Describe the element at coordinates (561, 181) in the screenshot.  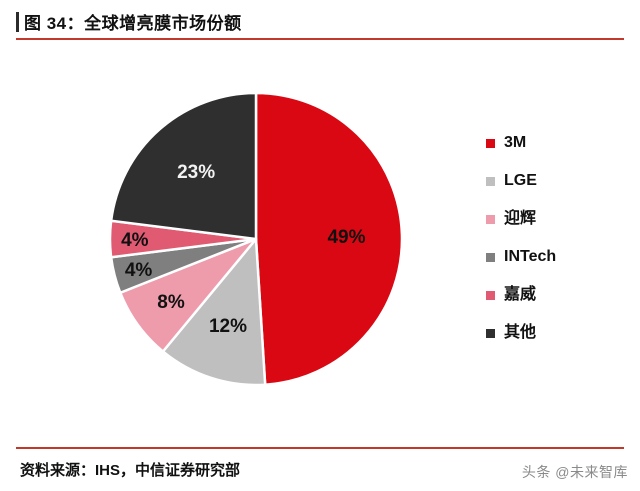
I see `legend-item: LGE` at that location.